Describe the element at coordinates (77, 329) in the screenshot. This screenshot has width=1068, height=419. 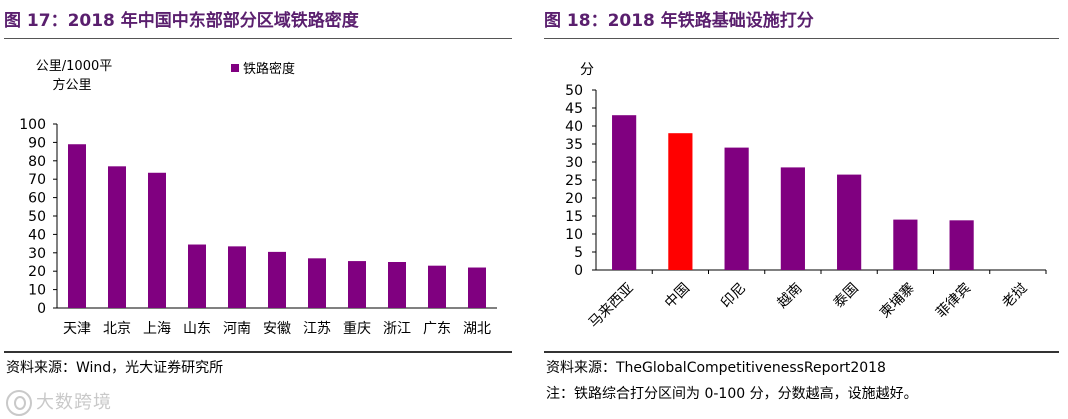
I see `x-tick-label: 天津` at that location.